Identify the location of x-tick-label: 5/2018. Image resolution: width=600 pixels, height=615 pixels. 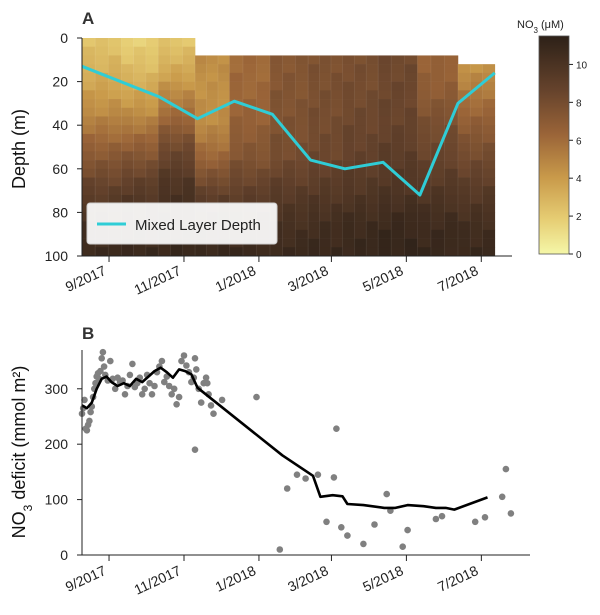
(383, 278).